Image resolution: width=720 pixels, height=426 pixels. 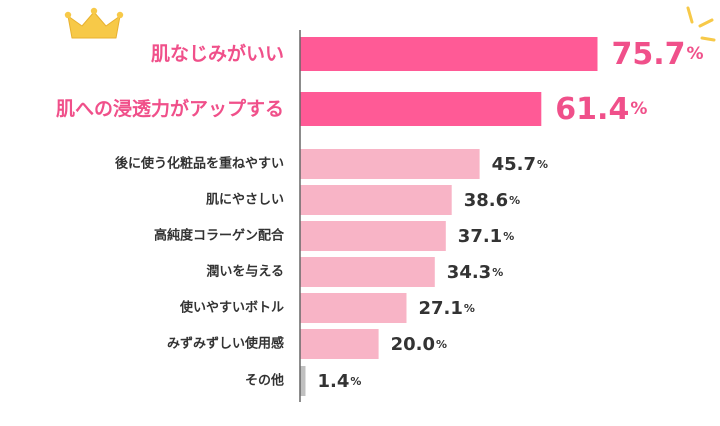 I want to click on value-number: 61.4, so click(x=592, y=109).